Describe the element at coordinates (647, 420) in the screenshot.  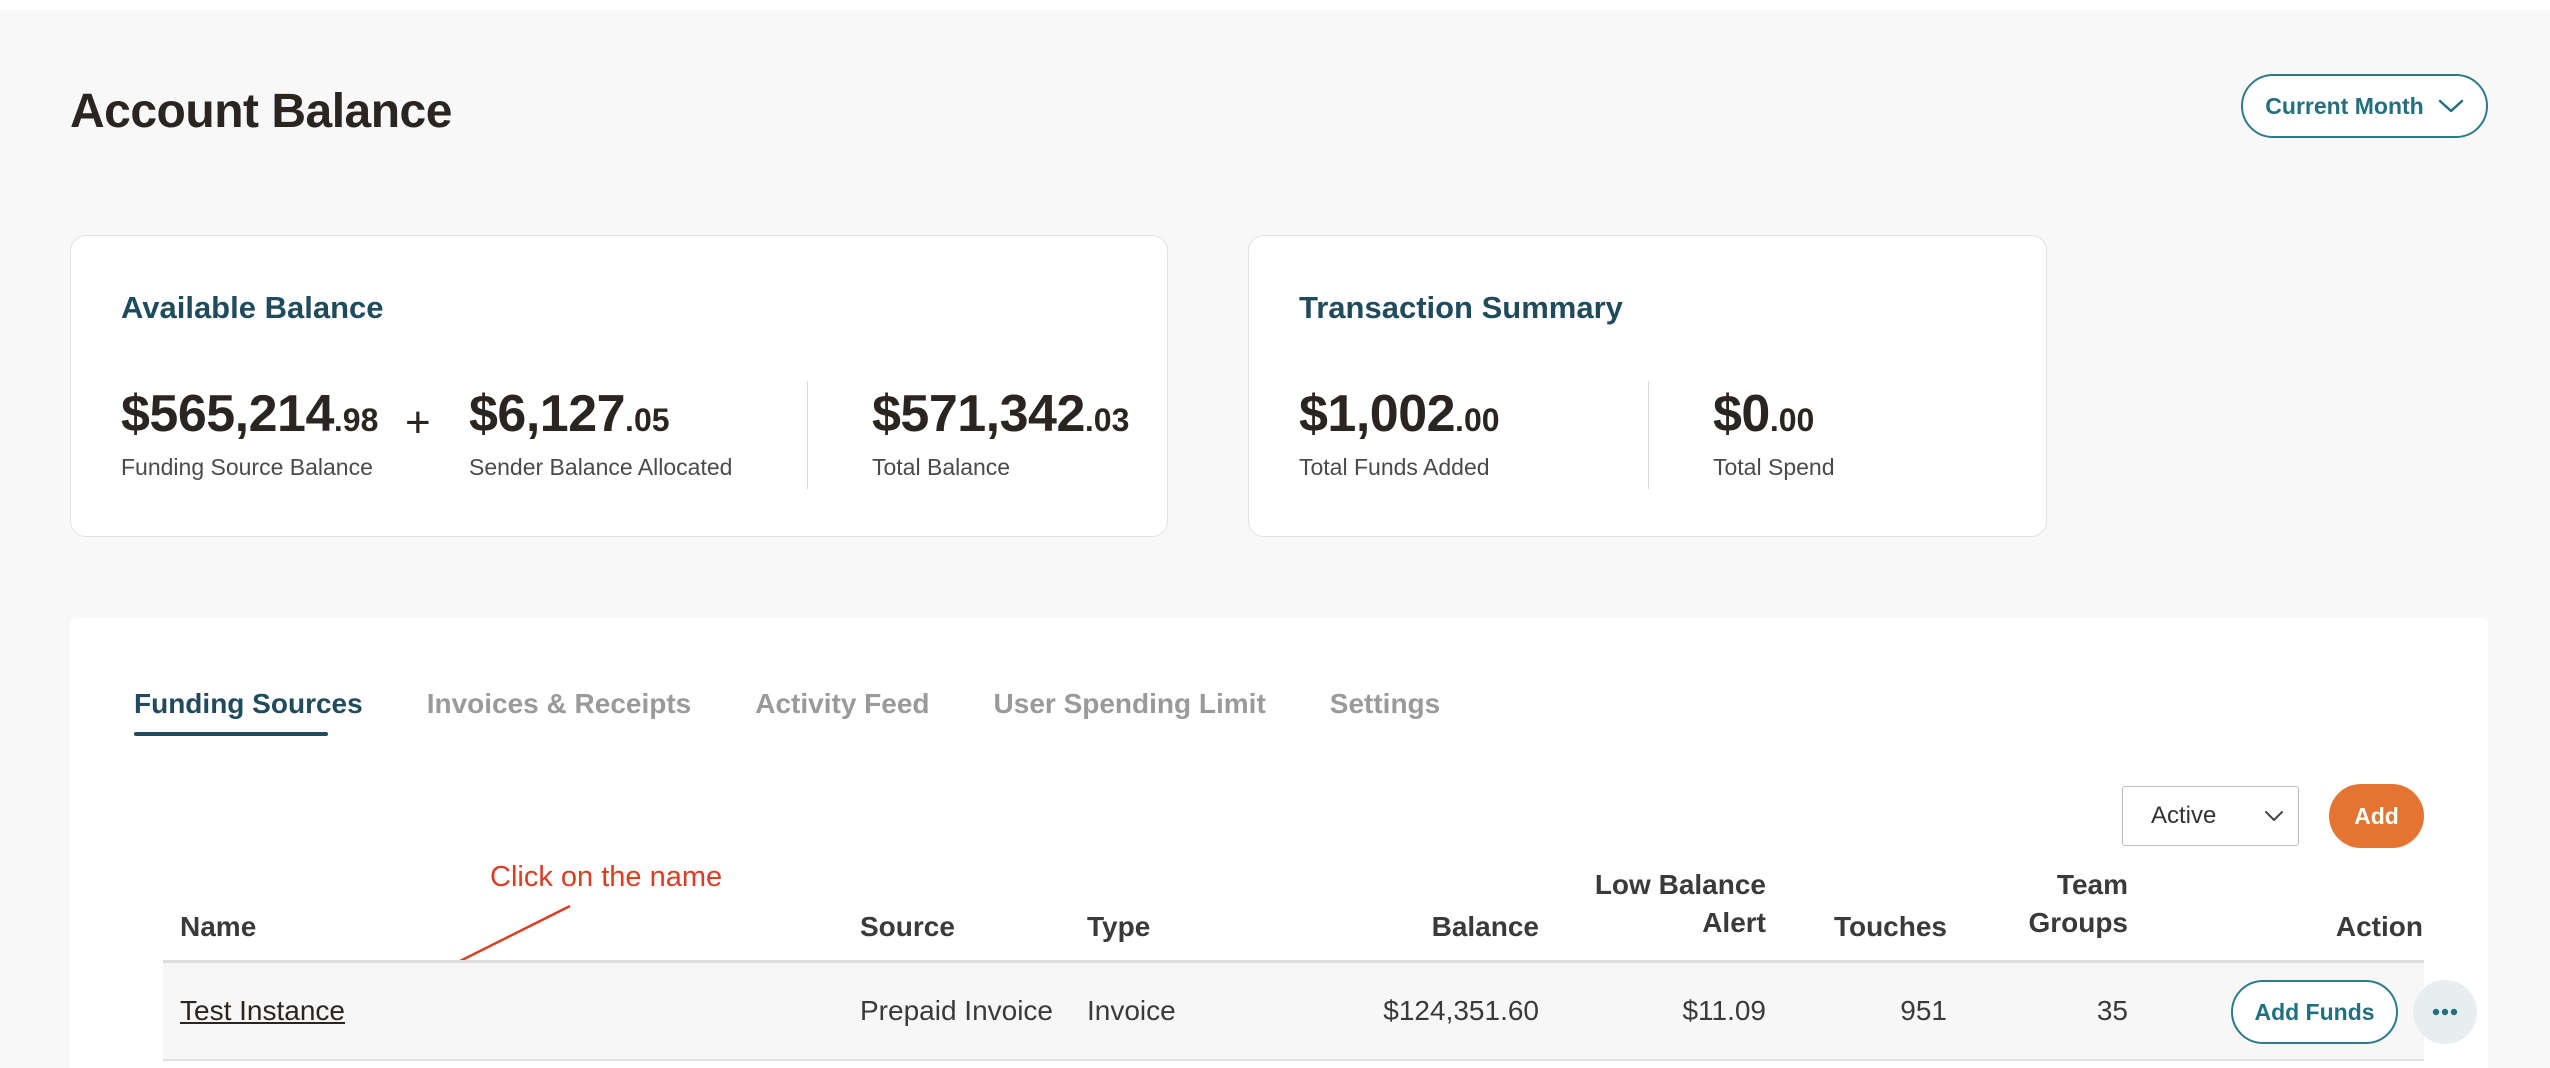
I see `sender-allocated-cents: .05` at that location.